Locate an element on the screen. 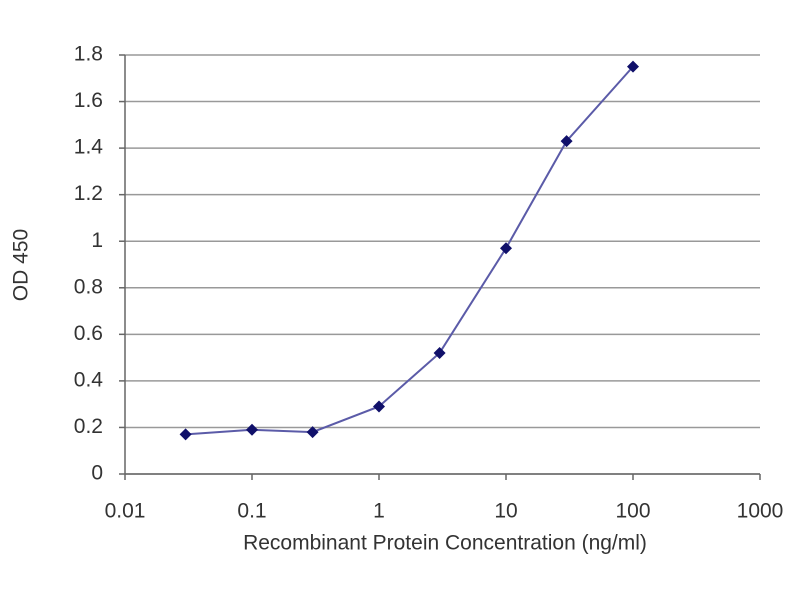  y-tick-label: 0.8 is located at coordinates (88, 286).